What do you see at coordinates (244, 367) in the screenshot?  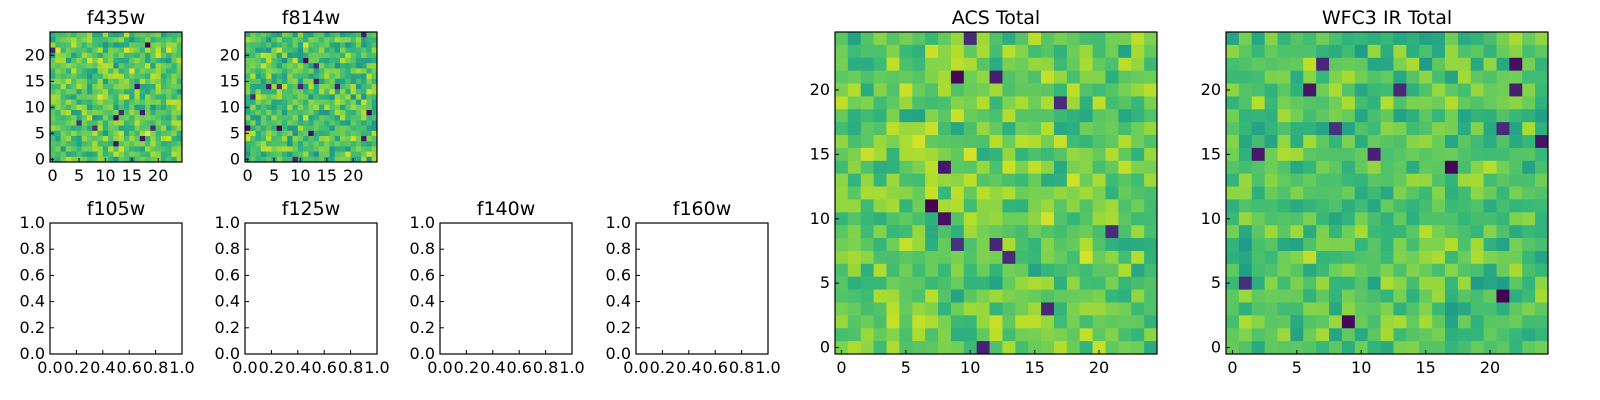 I see `x-tick-label: 0.0` at bounding box center [244, 367].